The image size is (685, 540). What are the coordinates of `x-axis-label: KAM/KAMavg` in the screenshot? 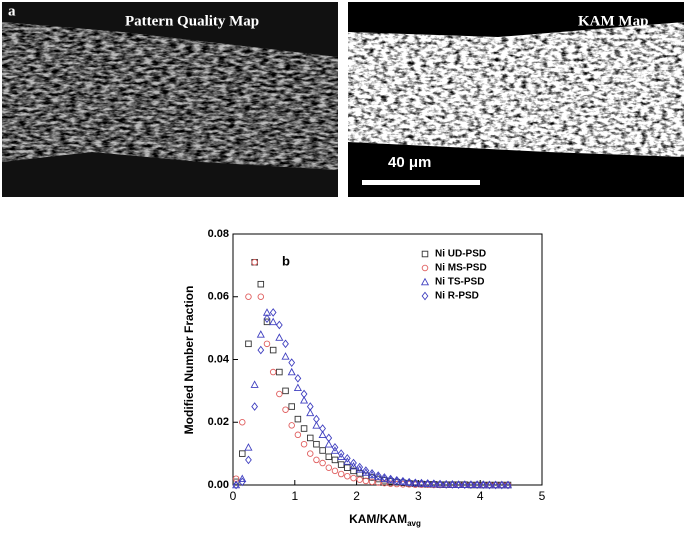 It's located at (385, 520).